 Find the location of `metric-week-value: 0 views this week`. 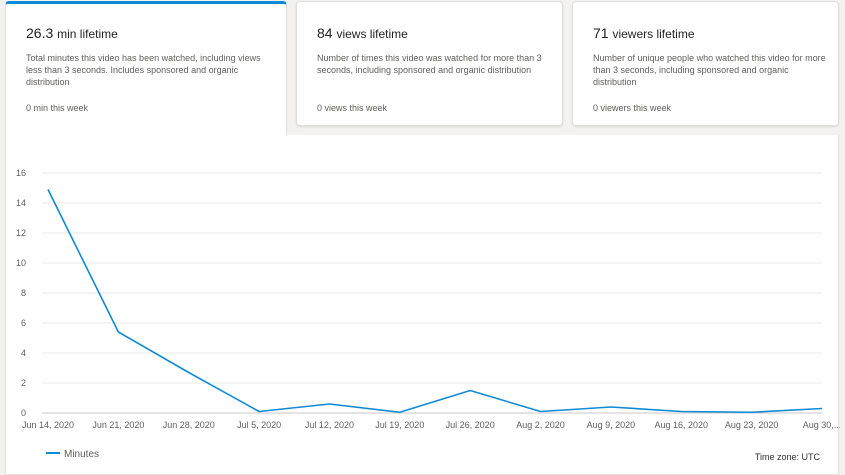

metric-week-value: 0 views this week is located at coordinates (352, 108).